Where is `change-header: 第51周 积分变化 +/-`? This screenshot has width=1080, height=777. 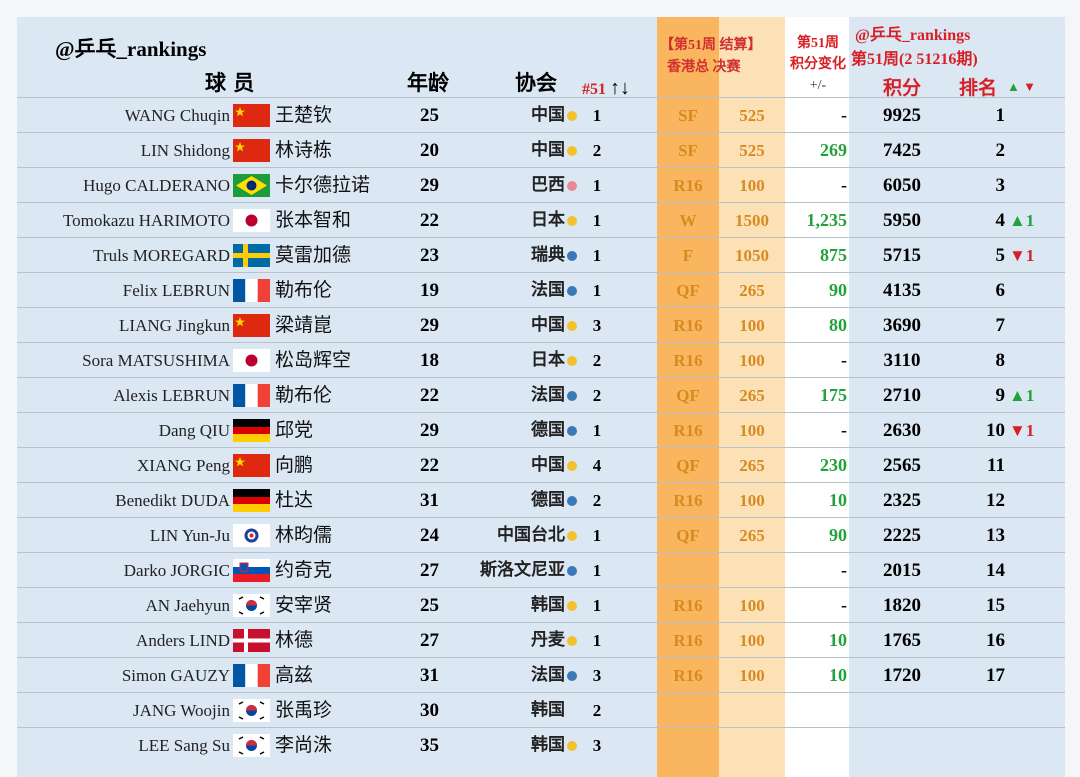
change-header: 第51周 积分变化 +/- is located at coordinates (818, 64).